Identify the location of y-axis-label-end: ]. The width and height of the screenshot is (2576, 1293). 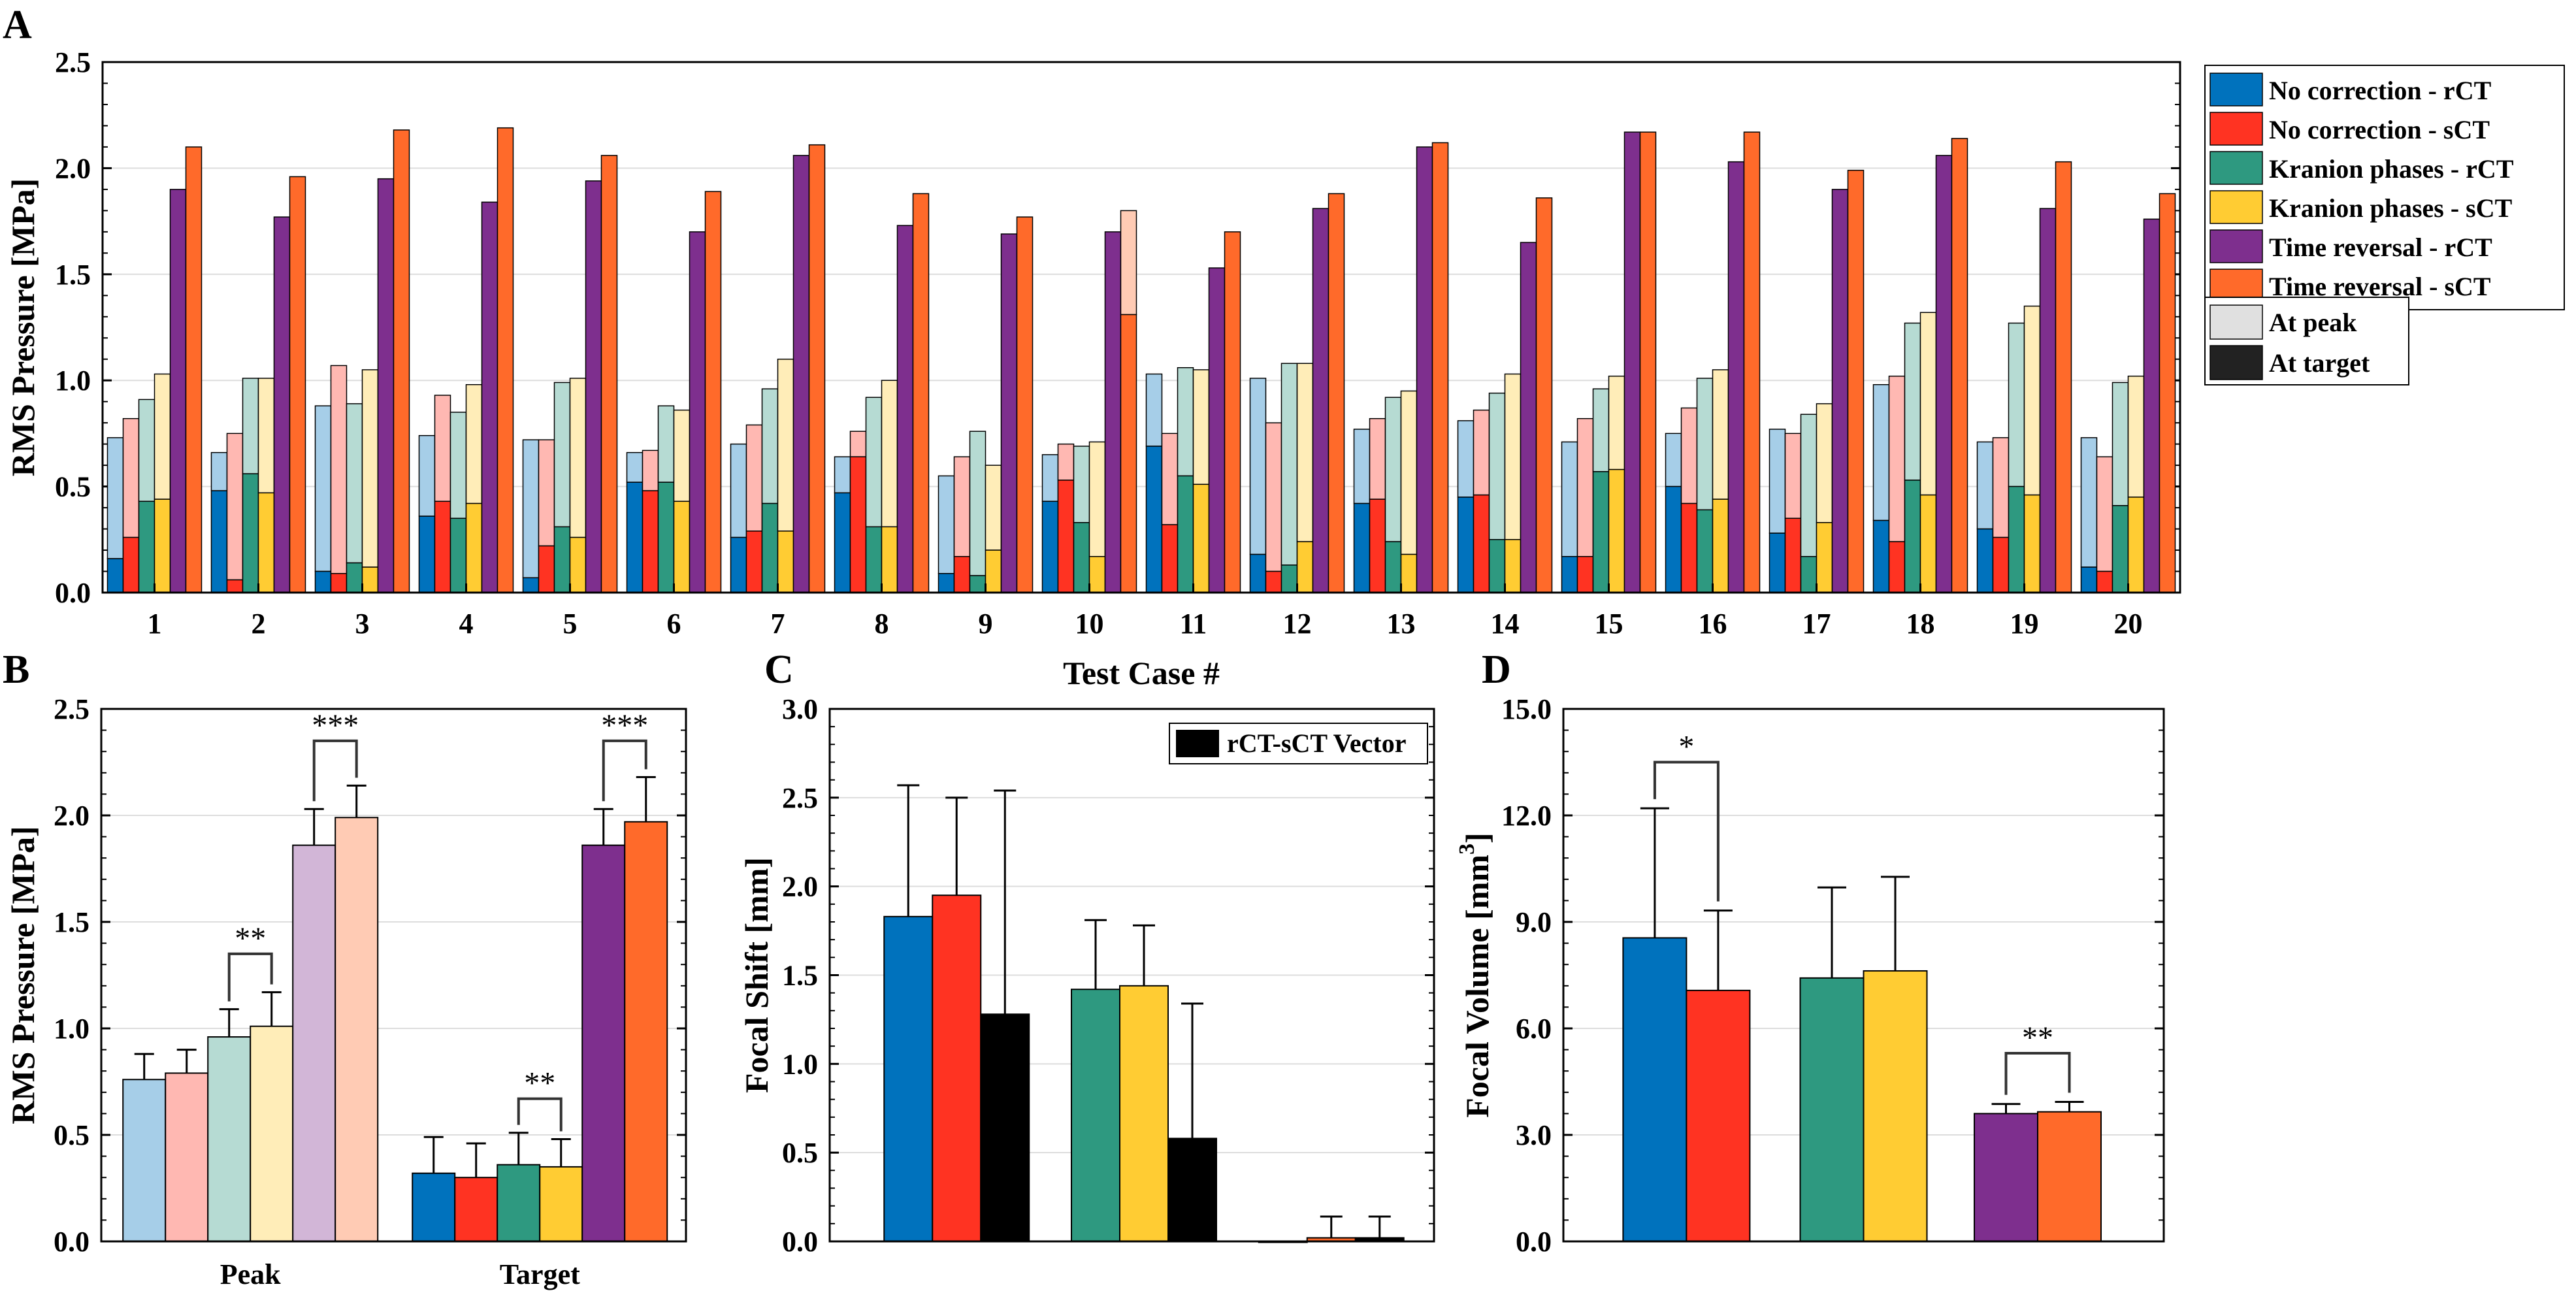
(1477, 837).